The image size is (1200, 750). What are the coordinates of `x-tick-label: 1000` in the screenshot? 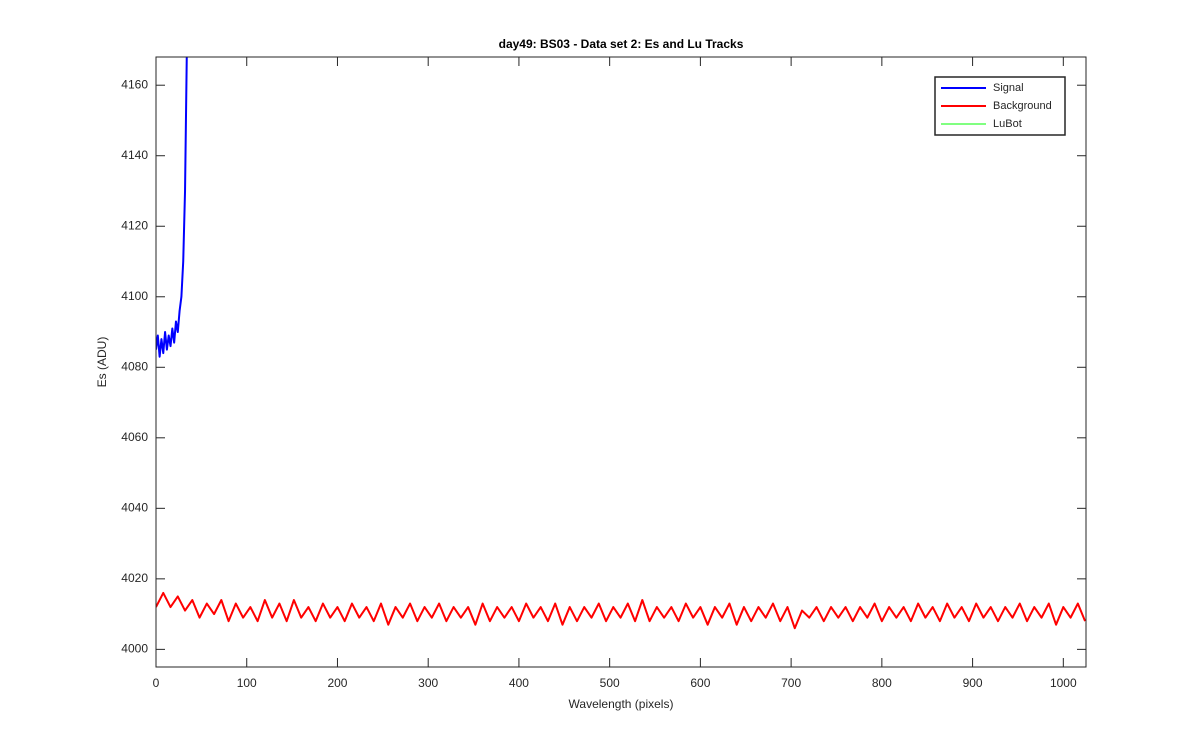 It's located at (1063, 683).